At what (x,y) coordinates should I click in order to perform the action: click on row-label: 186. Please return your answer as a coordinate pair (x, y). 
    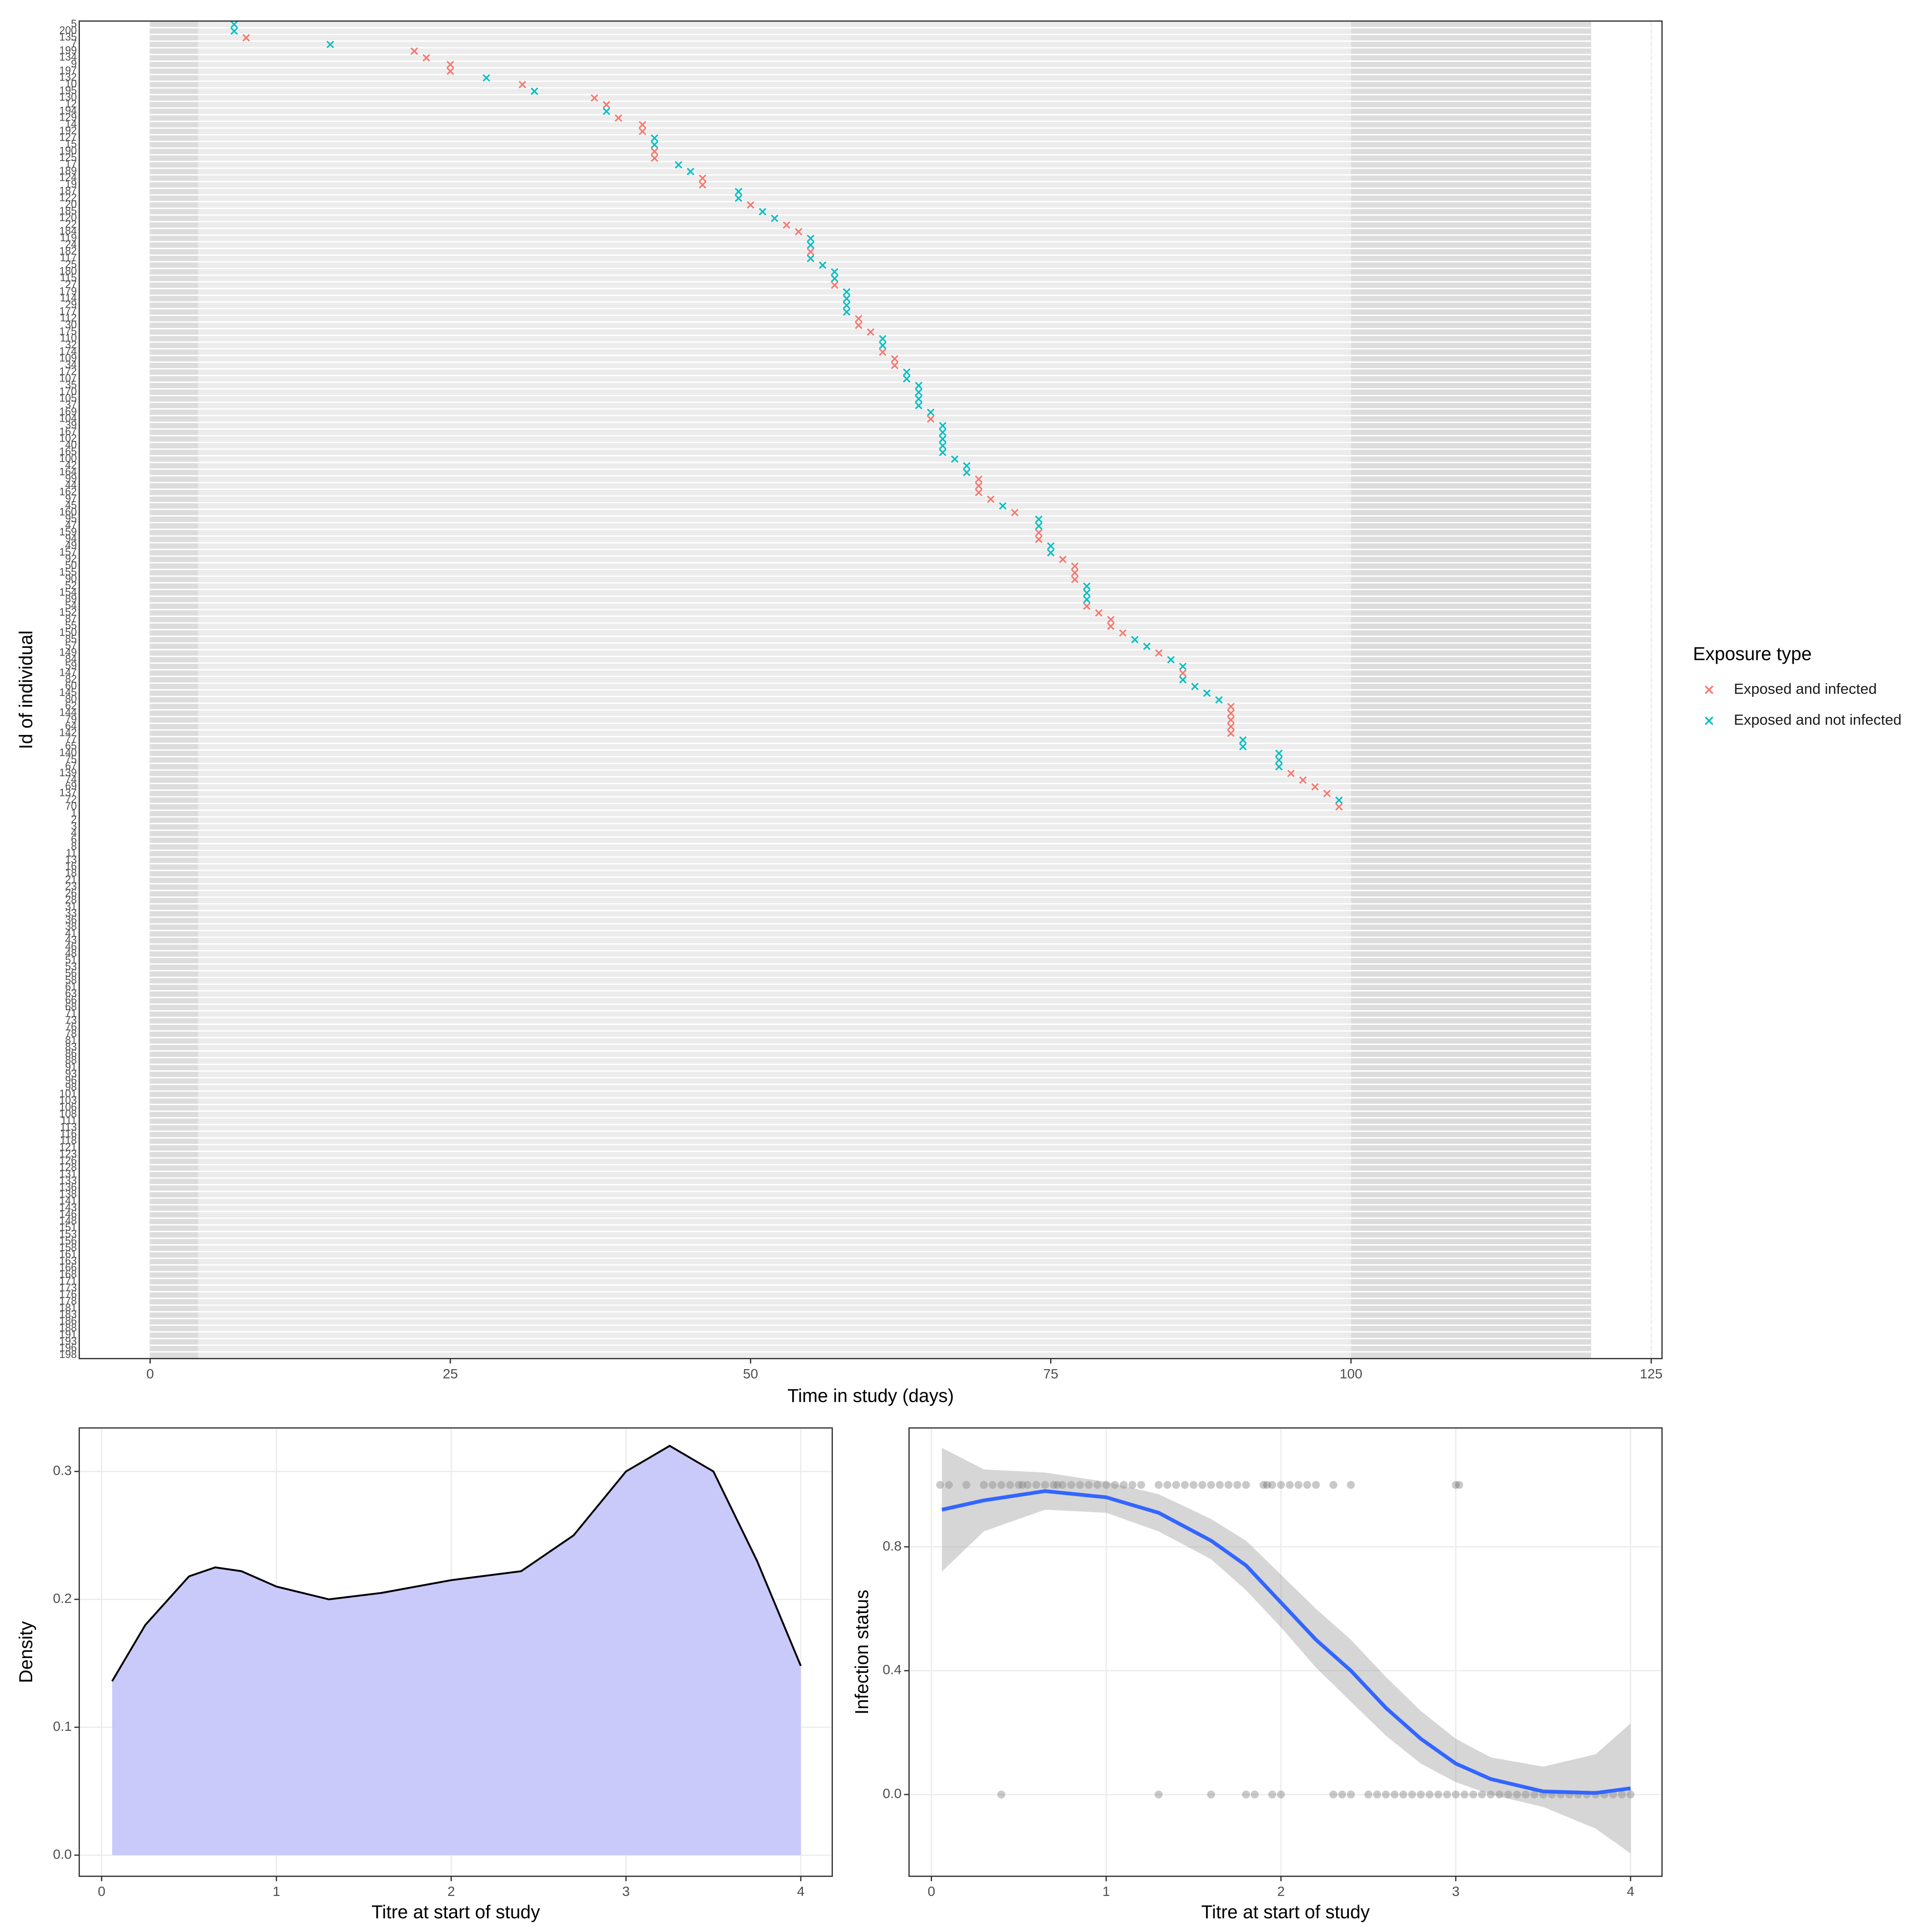
    Looking at the image, I should click on (68, 1321).